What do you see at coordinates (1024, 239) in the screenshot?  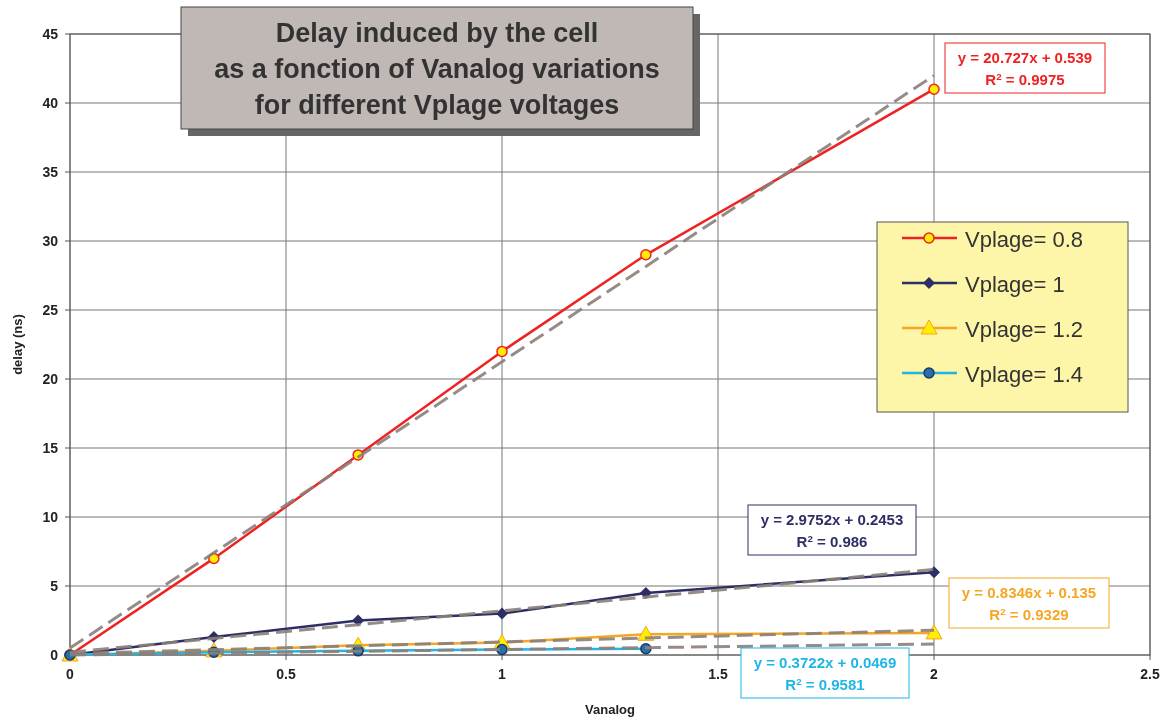 I see `legend-label: Vplage= 0.8` at bounding box center [1024, 239].